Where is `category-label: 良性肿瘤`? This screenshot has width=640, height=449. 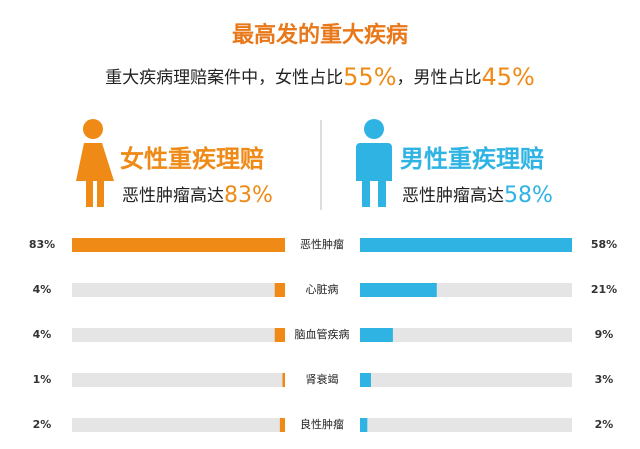 category-label: 良性肿瘤 is located at coordinates (322, 424).